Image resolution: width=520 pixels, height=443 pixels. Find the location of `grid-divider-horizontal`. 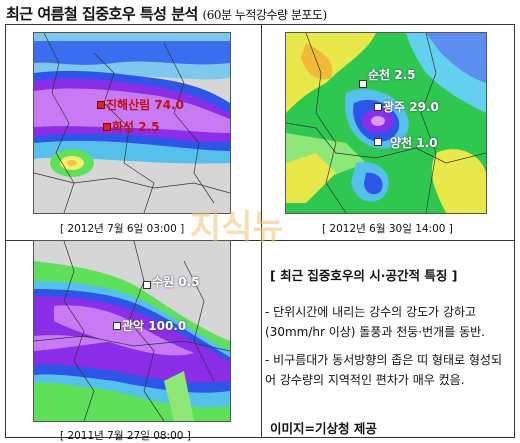

grid-divider-horizontal is located at coordinates (260, 240).